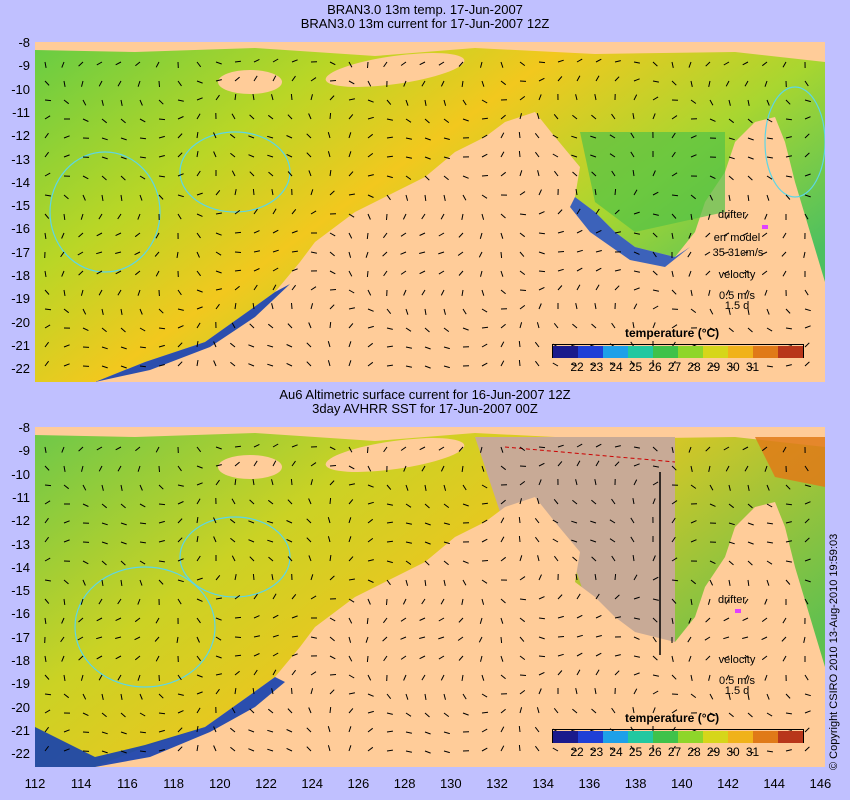  I want to click on longitude-label: 114, so click(81, 783).